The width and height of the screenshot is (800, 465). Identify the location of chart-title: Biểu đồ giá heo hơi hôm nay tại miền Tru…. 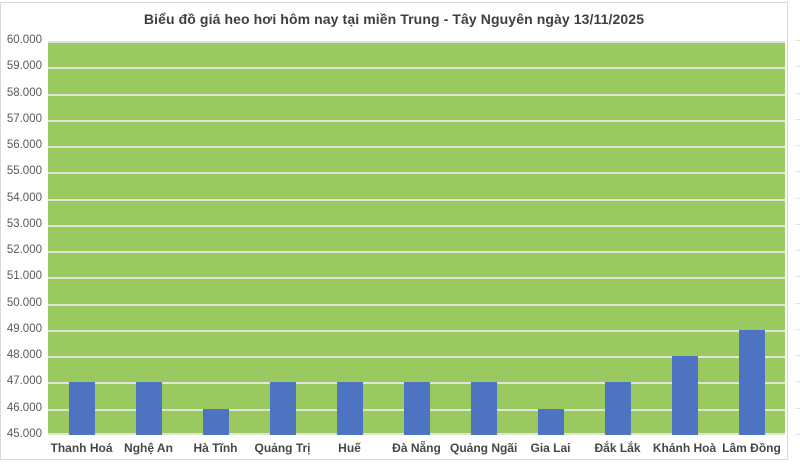
(394, 19).